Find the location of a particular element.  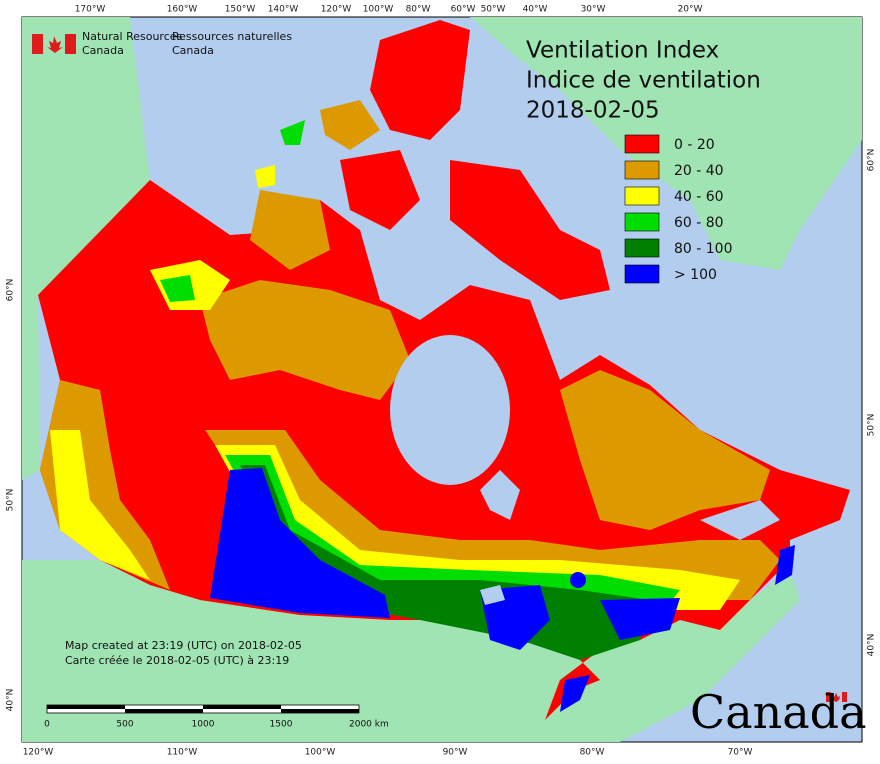

hudson-bay is located at coordinates (450, 410).